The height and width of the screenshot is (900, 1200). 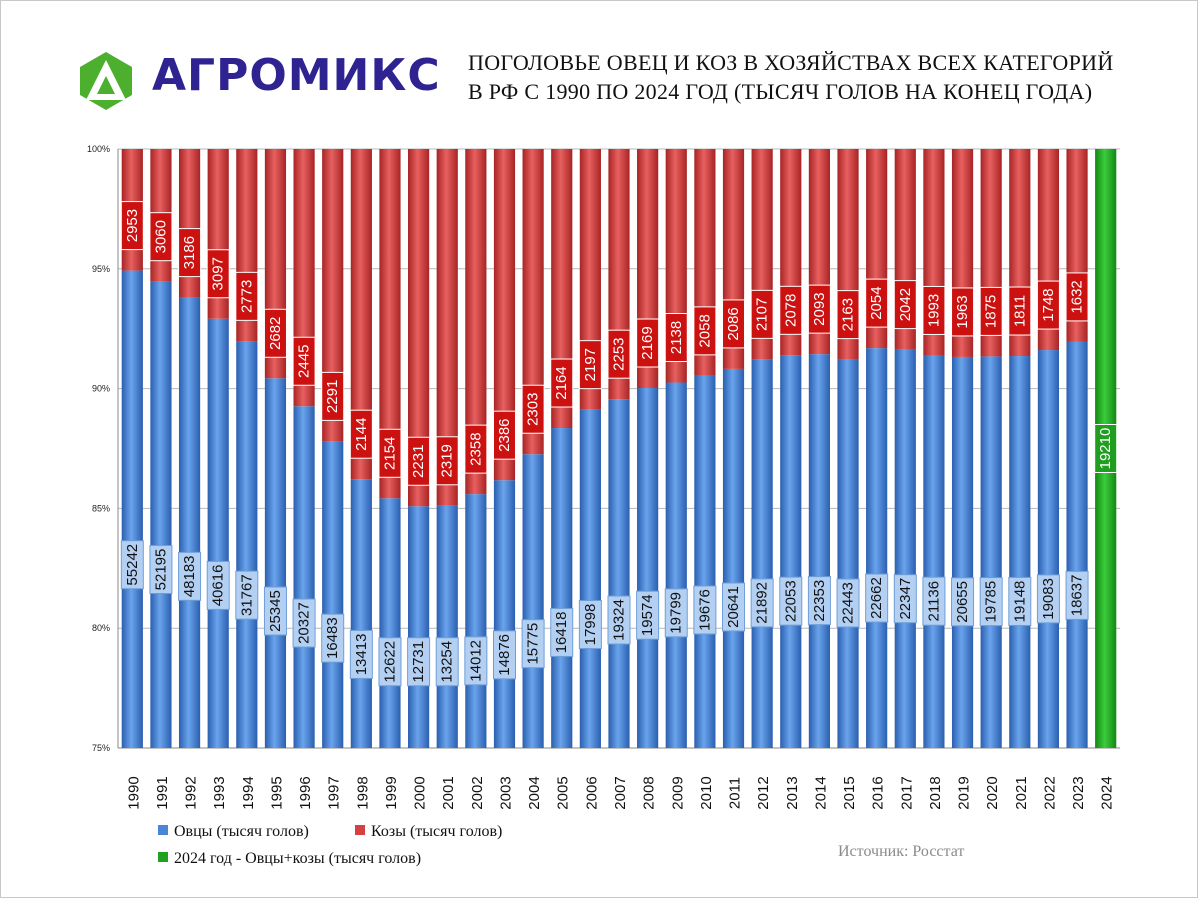 What do you see at coordinates (391, 792) in the screenshot?
I see `x-tick-label: 1999` at bounding box center [391, 792].